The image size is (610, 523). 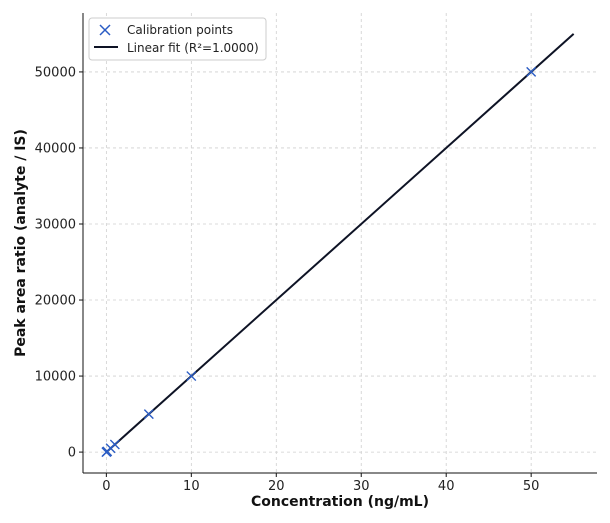 What do you see at coordinates (320, 483) in the screenshot?
I see `x-ticks: 0 10 20 30 40 50` at bounding box center [320, 483].